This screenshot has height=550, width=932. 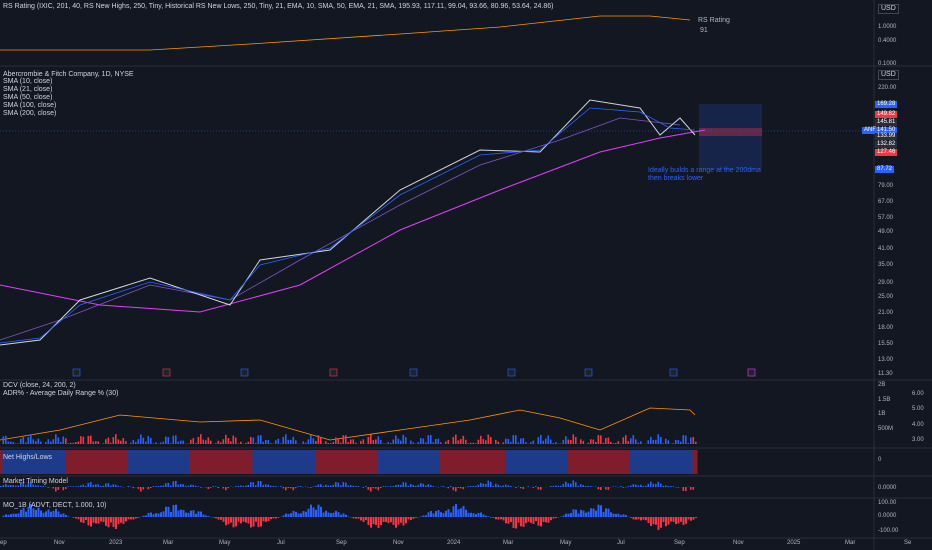 What do you see at coordinates (918, 409) in the screenshot?
I see `axis-label: 5.00` at bounding box center [918, 409].